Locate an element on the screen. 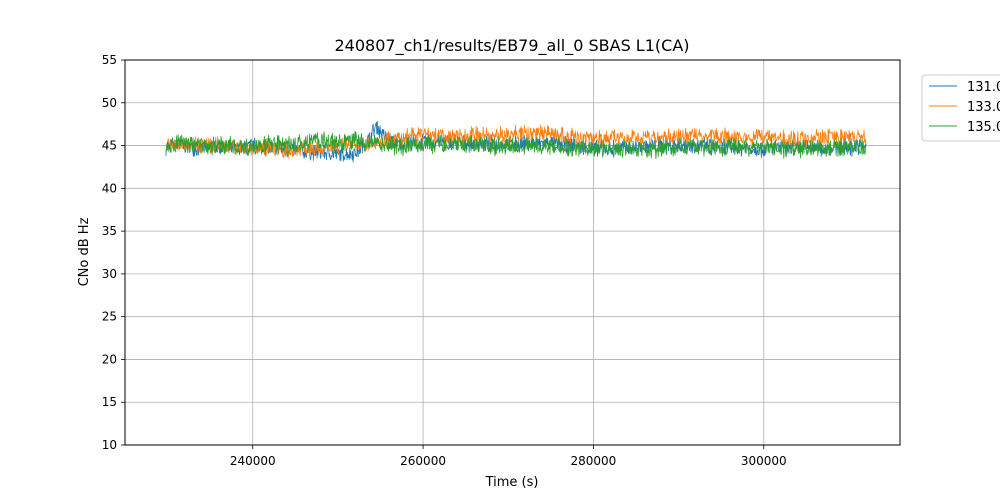  legend-box is located at coordinates (960, 108).